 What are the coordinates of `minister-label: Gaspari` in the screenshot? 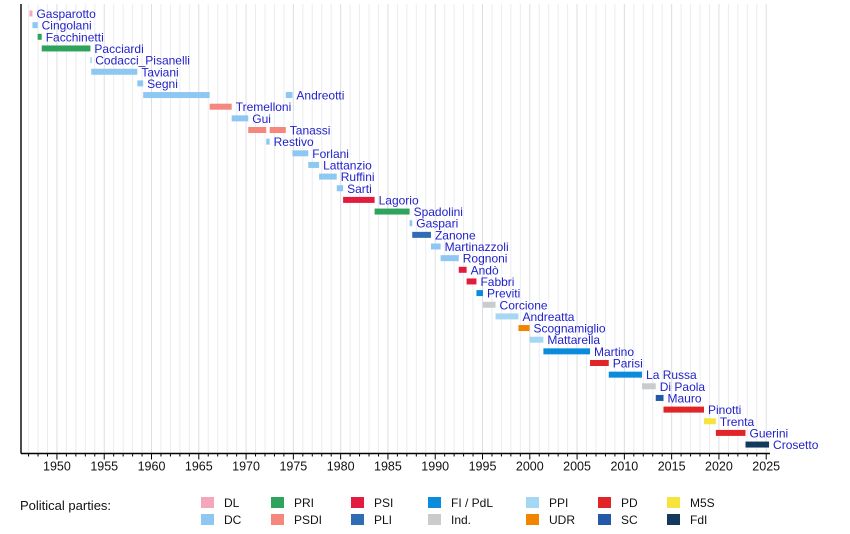 It's located at (437, 224).